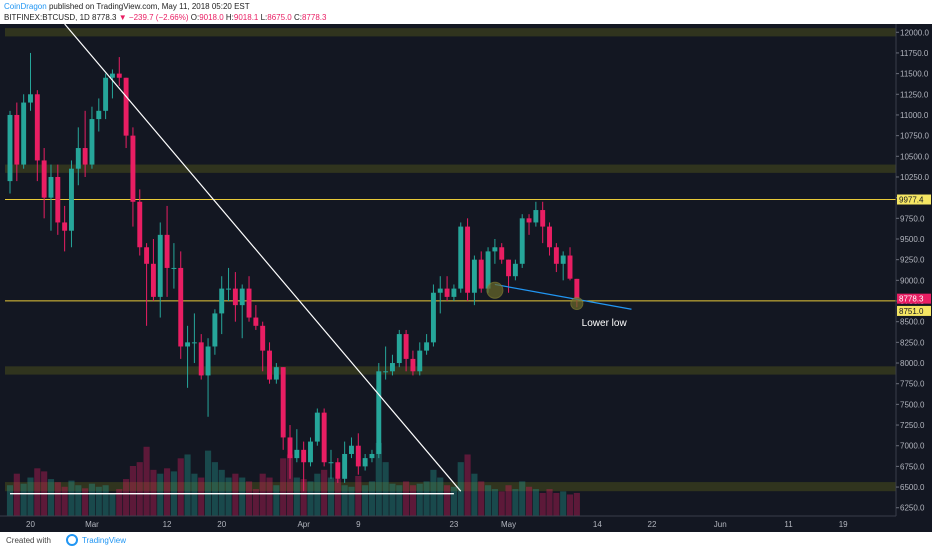  Describe the element at coordinates (843, 524) in the screenshot. I see `time-tick-label: 19` at that location.